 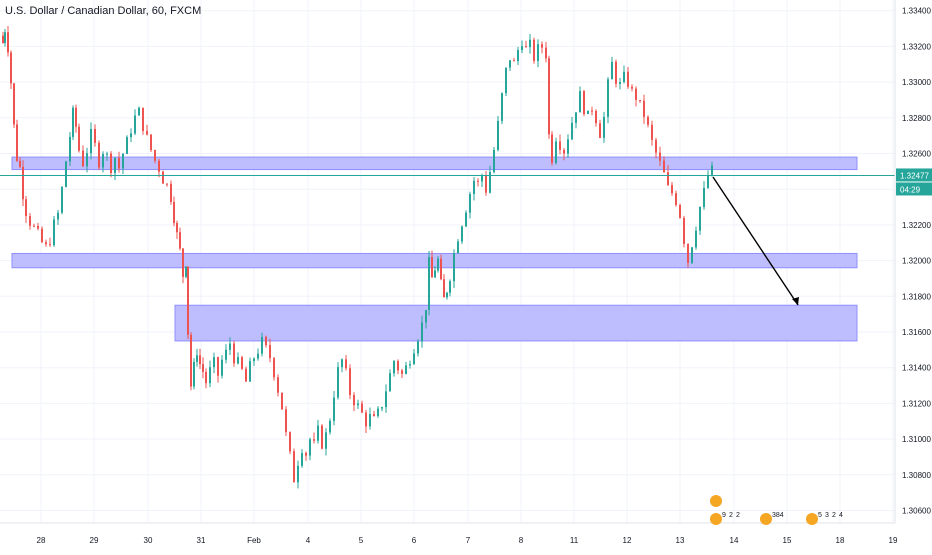 I want to click on trend-arrow-head, so click(x=795, y=301).